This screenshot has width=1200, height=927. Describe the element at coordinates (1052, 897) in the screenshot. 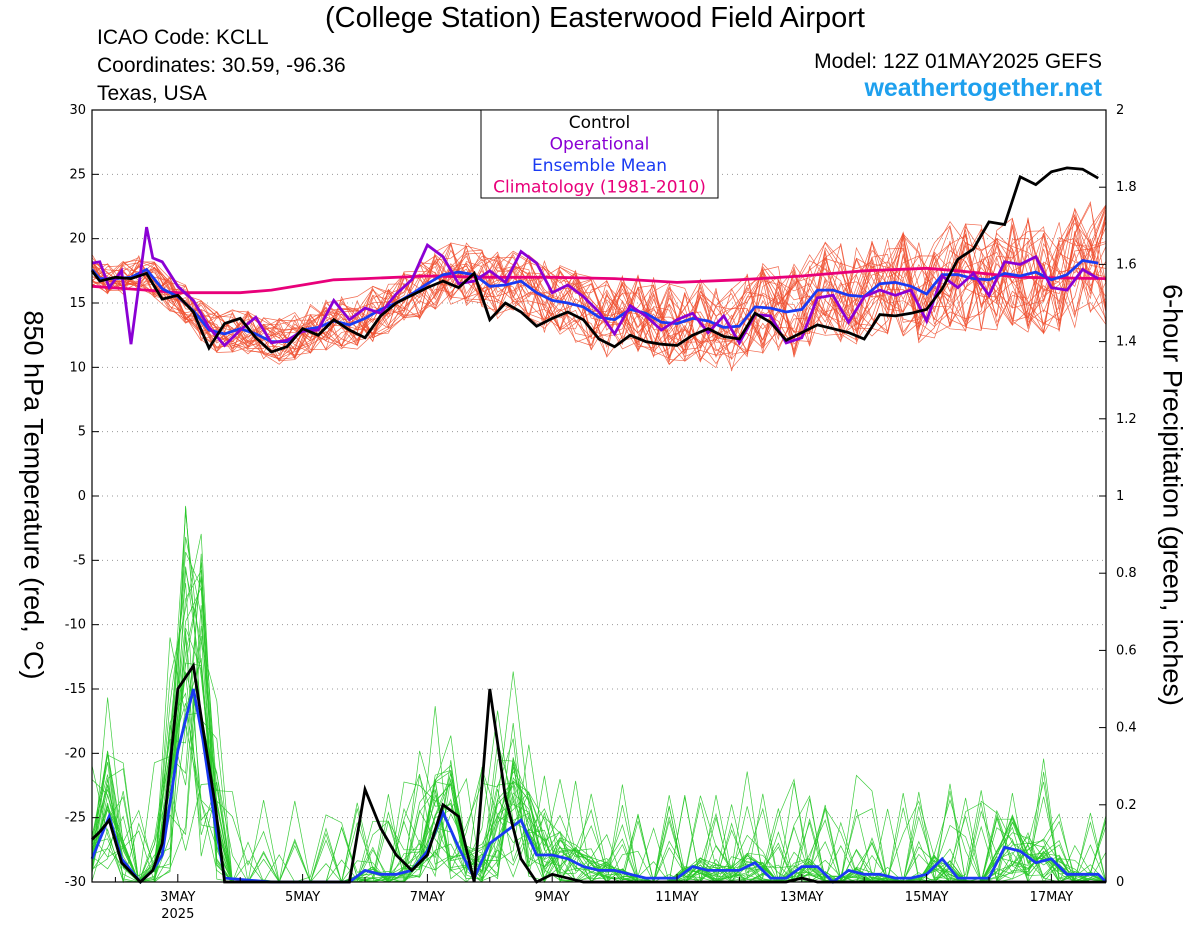

I see `x-tick-label: 17MAY` at that location.